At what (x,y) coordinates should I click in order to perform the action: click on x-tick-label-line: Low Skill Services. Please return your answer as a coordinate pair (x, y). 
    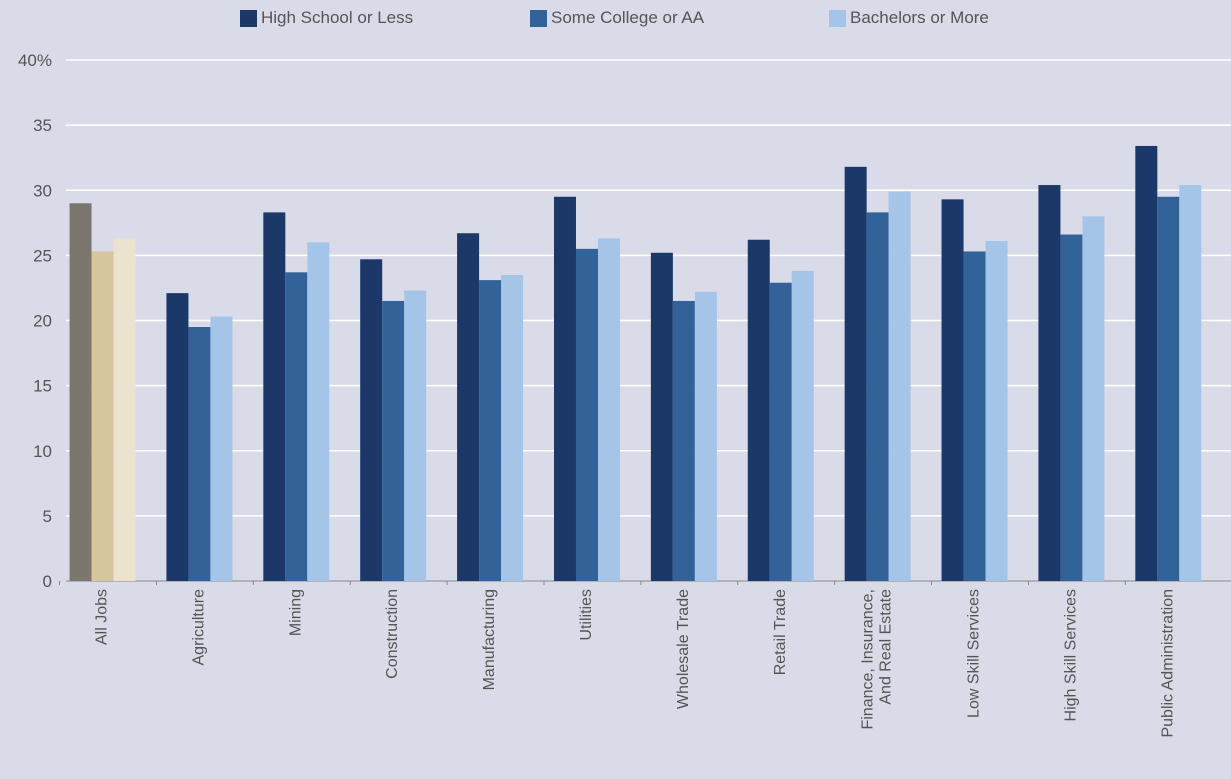
    Looking at the image, I should click on (974, 653).